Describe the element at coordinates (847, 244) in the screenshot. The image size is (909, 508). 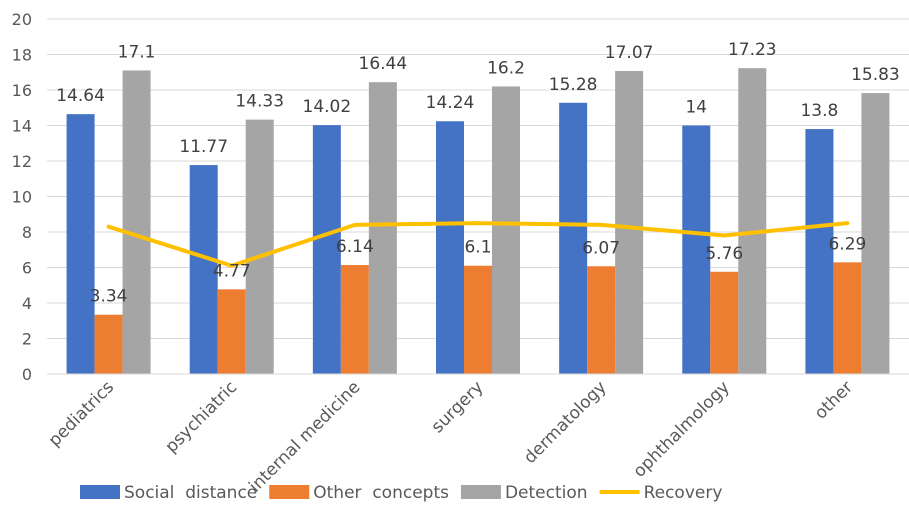
I see `data-label: 6.29` at that location.